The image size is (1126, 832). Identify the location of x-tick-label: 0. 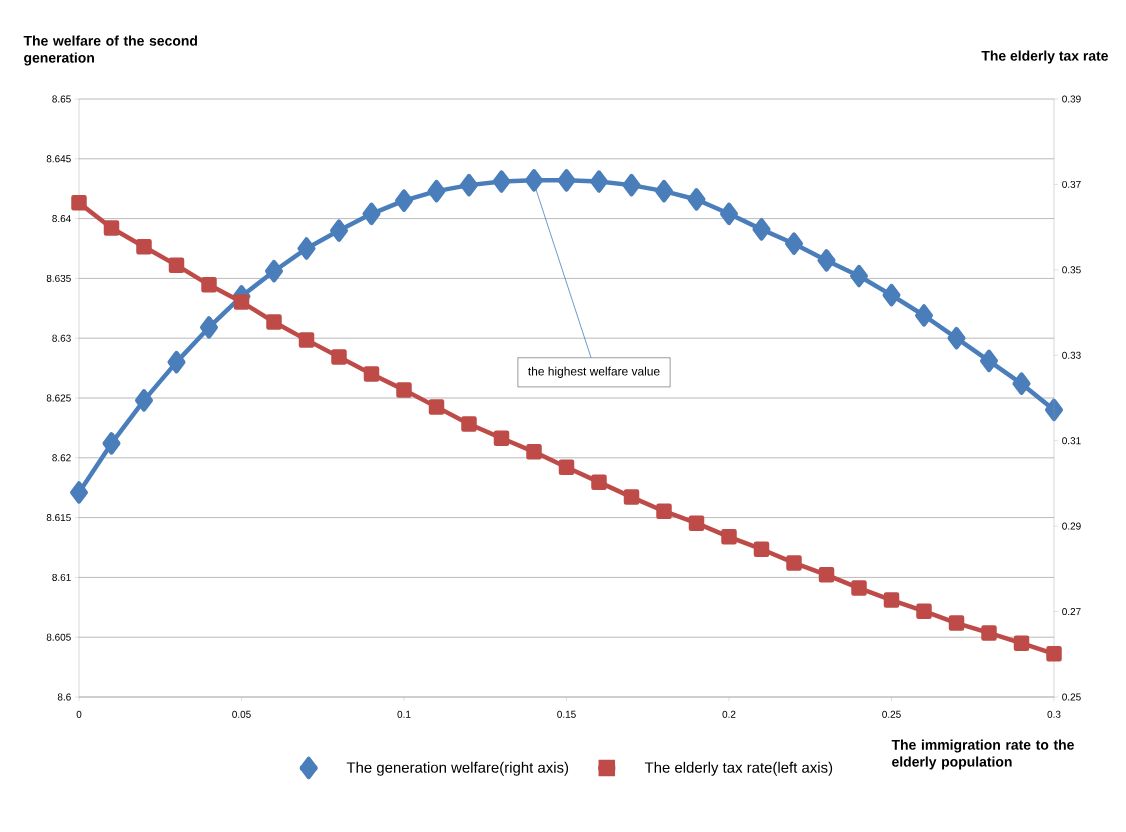
(79, 714).